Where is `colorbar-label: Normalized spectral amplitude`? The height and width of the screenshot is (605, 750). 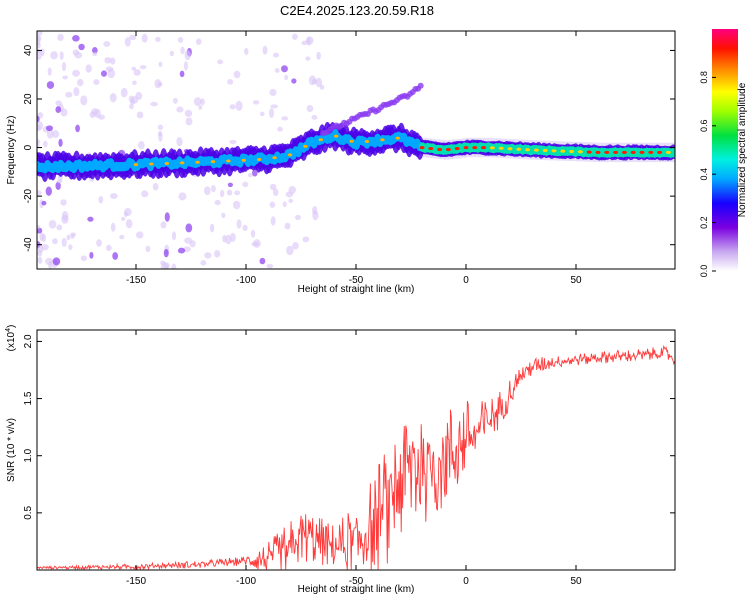
colorbar-label: Normalized spectral amplitude is located at coordinates (742, 149).